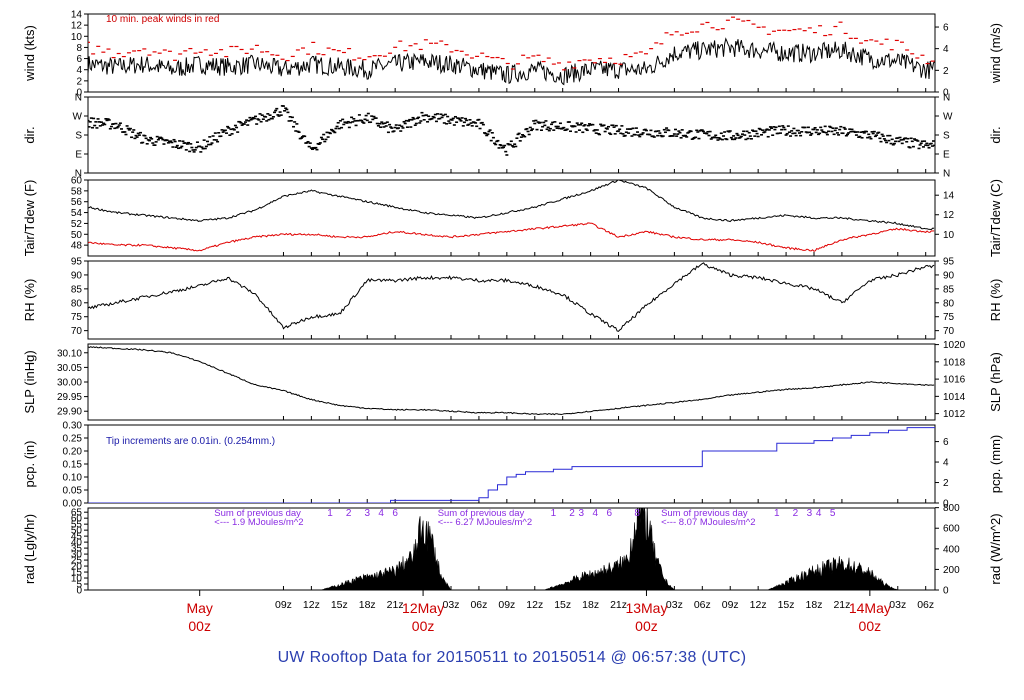 This screenshot has height=700, width=1024. Describe the element at coordinates (349, 513) in the screenshot. I see `radiation-hour-mark: 2` at that location.